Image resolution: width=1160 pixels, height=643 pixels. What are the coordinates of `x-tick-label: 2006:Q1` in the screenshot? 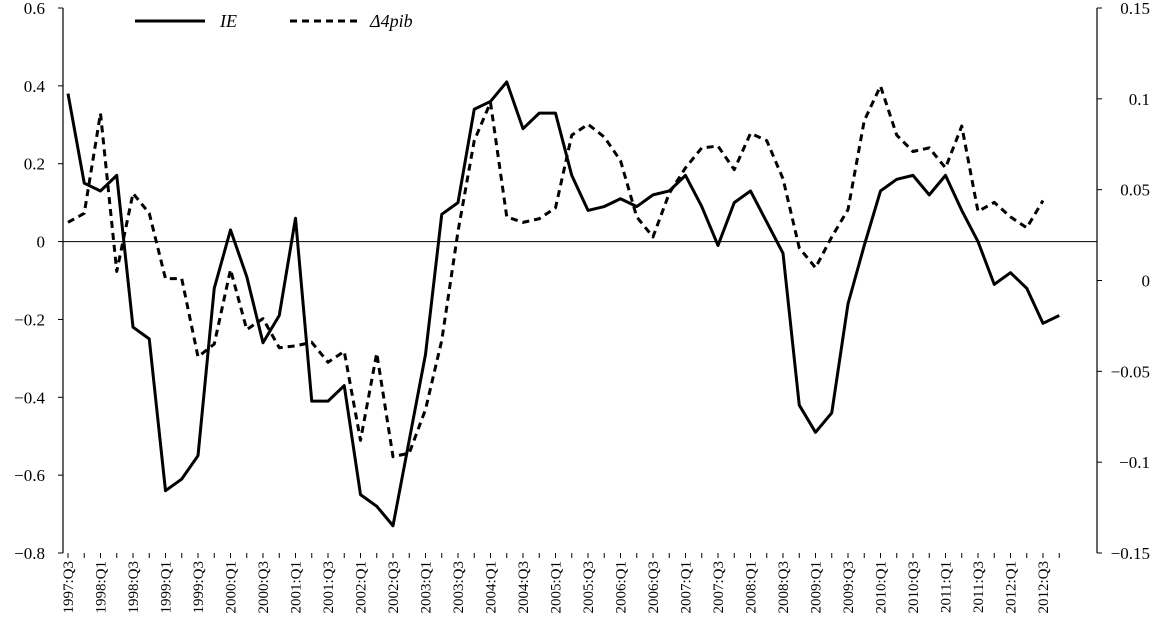 It's located at (622, 587).